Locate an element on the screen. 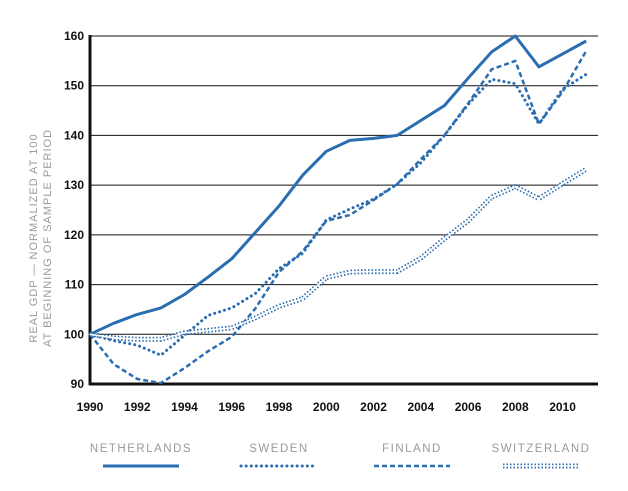  x-tick-label: 2004 is located at coordinates (420, 407).